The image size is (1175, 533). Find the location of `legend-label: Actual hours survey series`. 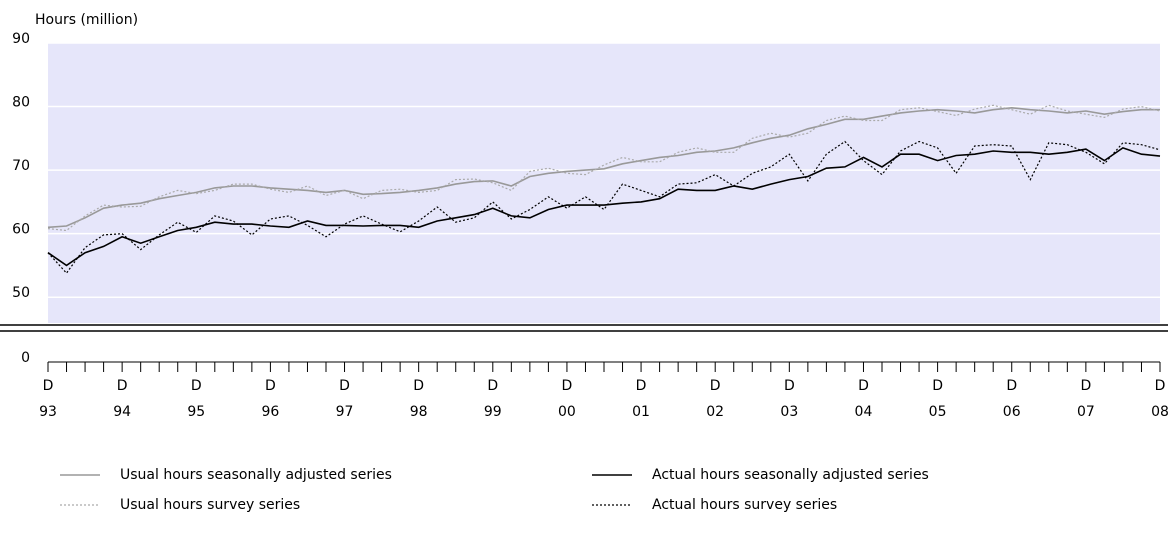

legend-label: Actual hours survey series is located at coordinates (744, 505).